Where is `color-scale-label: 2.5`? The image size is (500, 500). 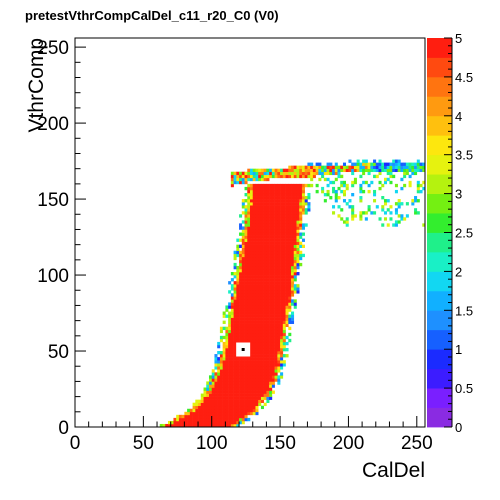 color-scale-label: 2.5 is located at coordinates (464, 233).